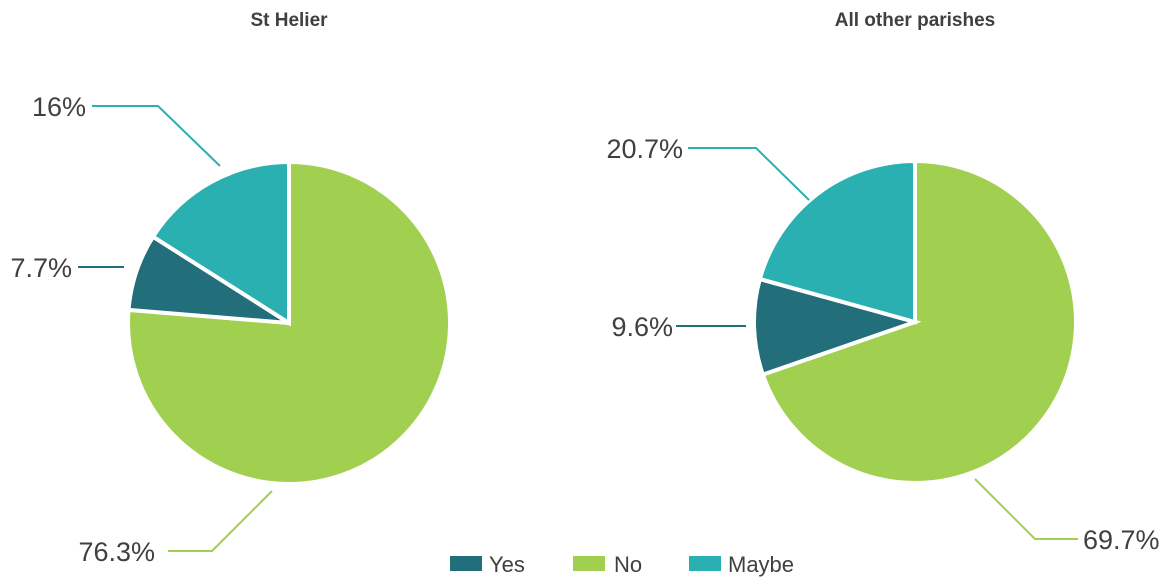 The width and height of the screenshot is (1174, 585). I want to click on legend-swatch-maybe, so click(705, 563).